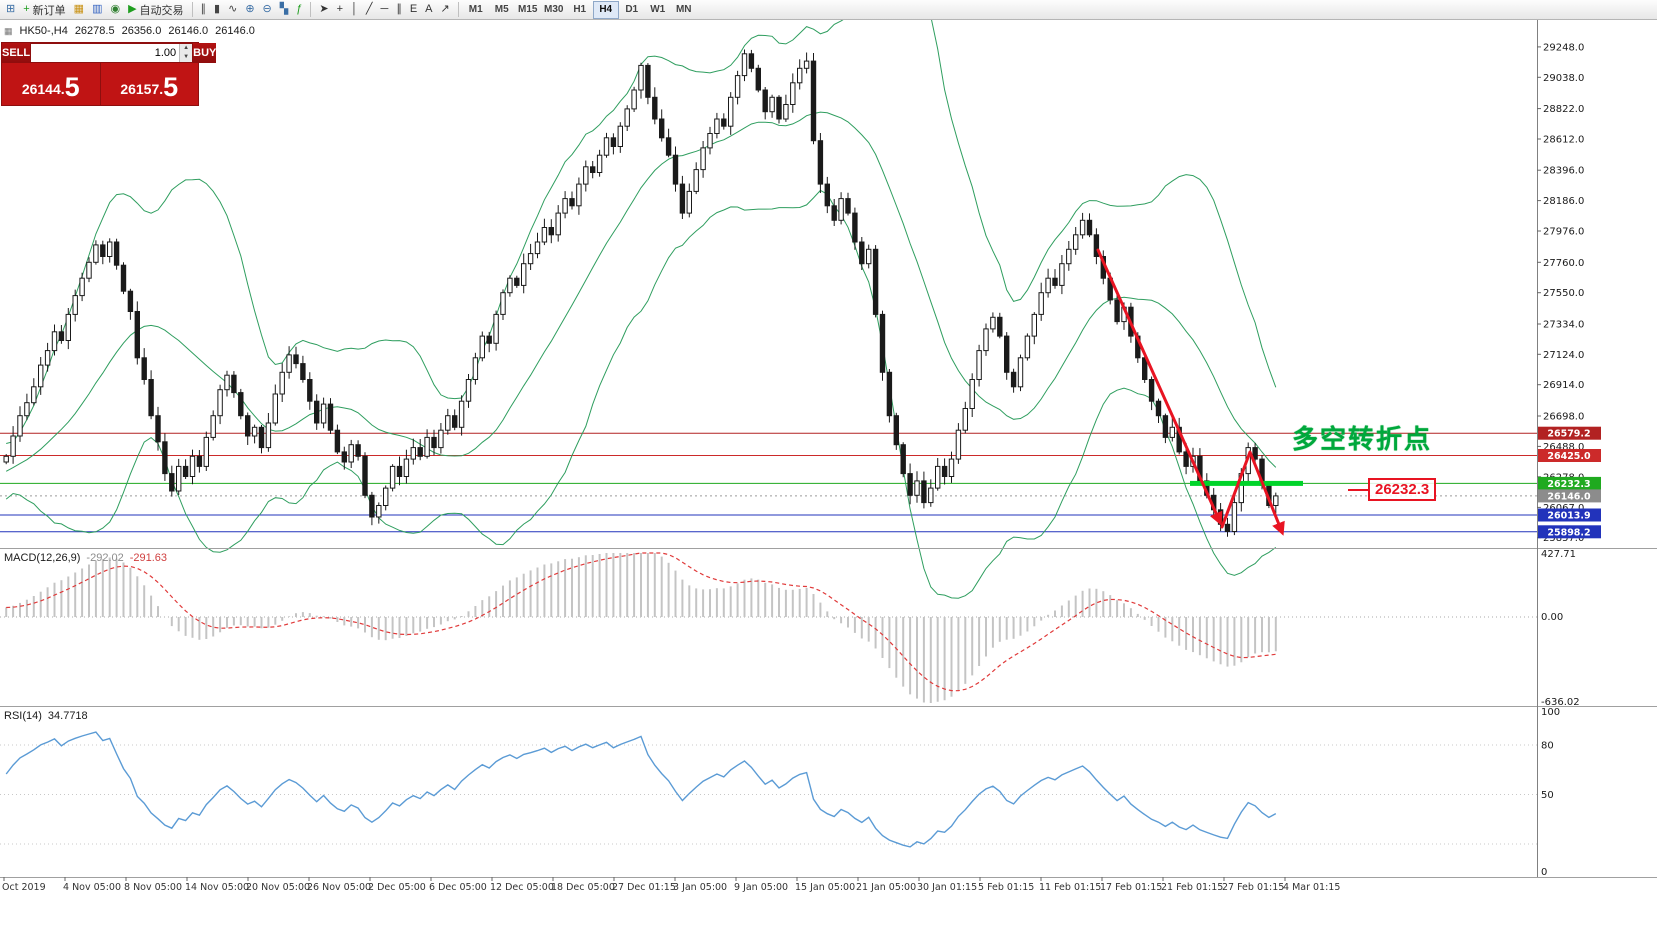 The width and height of the screenshot is (1657, 944). Describe the element at coordinates (205, 53) in the screenshot. I see `buy-button: BUY` at that location.